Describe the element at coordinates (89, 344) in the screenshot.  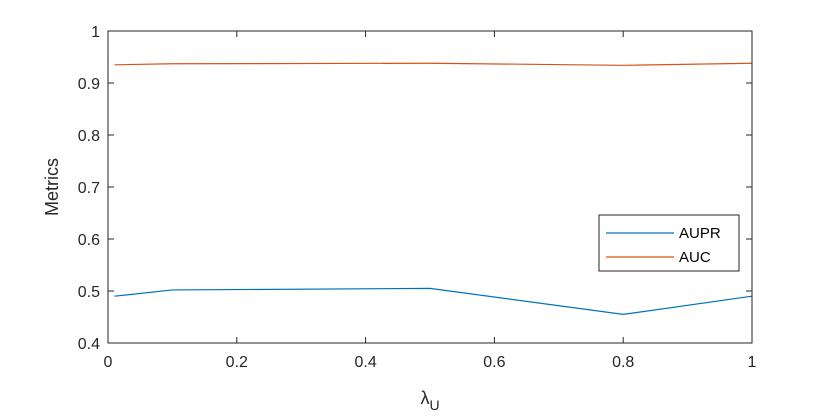
I see `y-tick-label: 0.4` at that location.